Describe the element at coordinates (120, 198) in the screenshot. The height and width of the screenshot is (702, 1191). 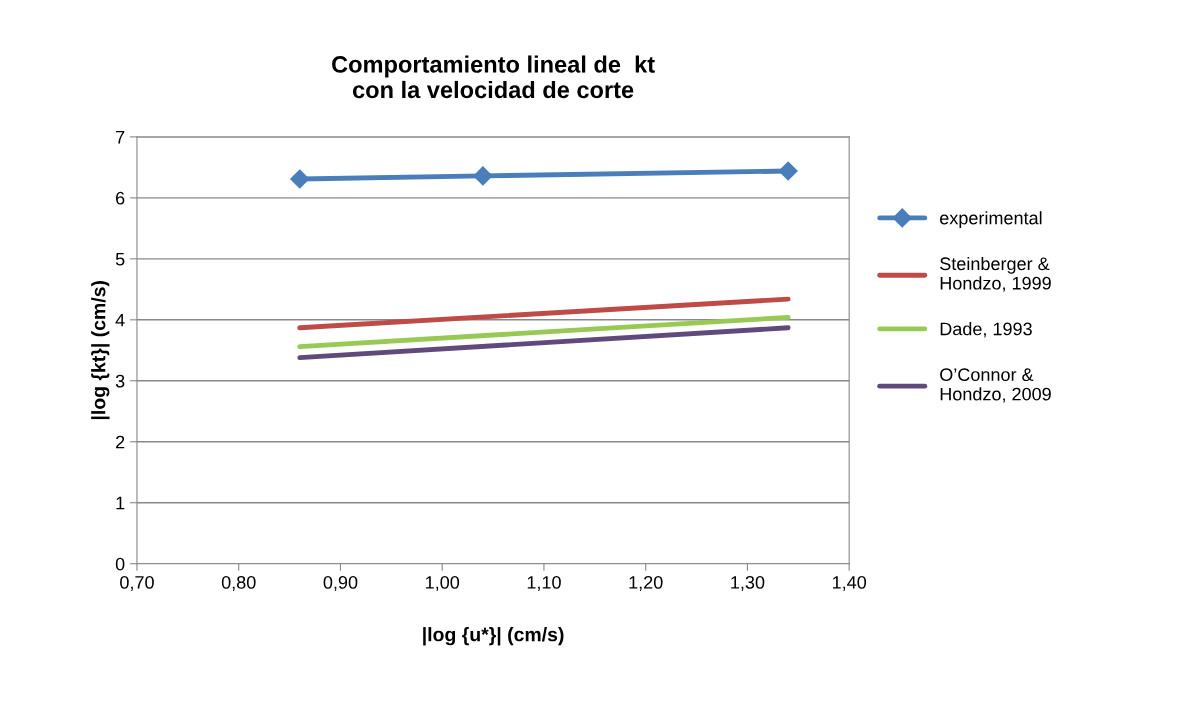
I see `y-tick-label: 6` at that location.